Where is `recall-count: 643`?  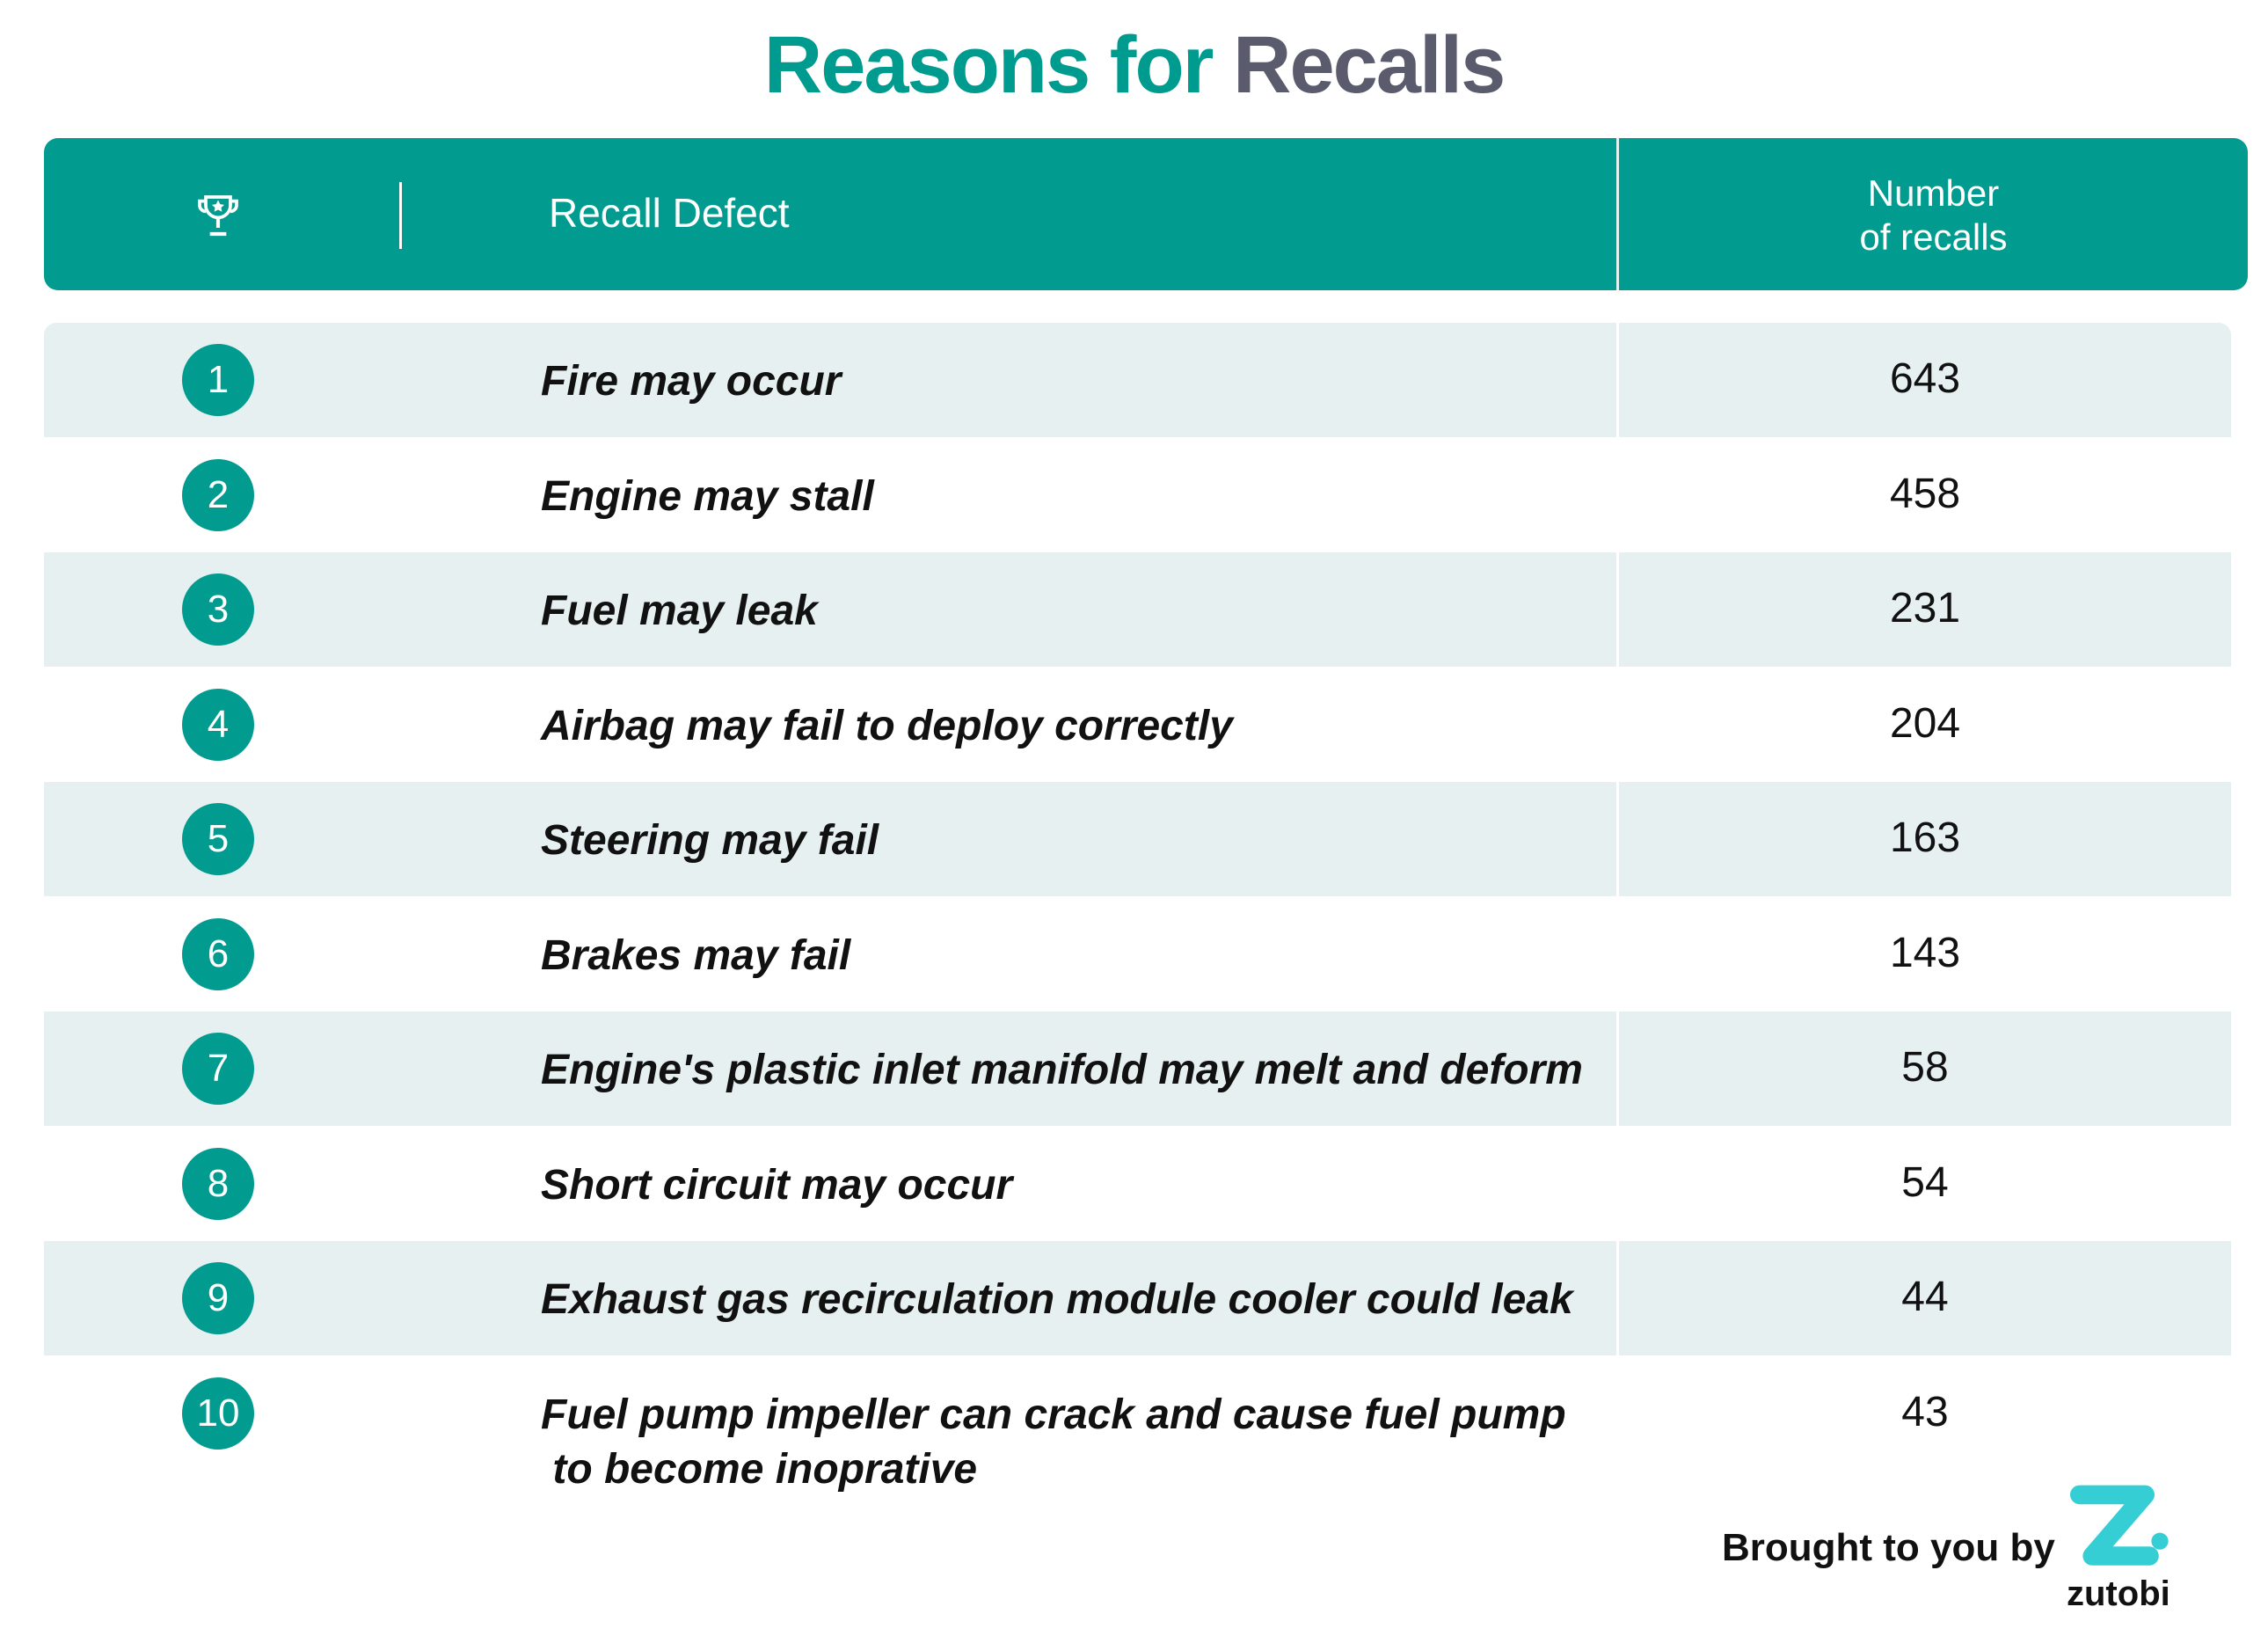 recall-count: 643 is located at coordinates (1925, 378).